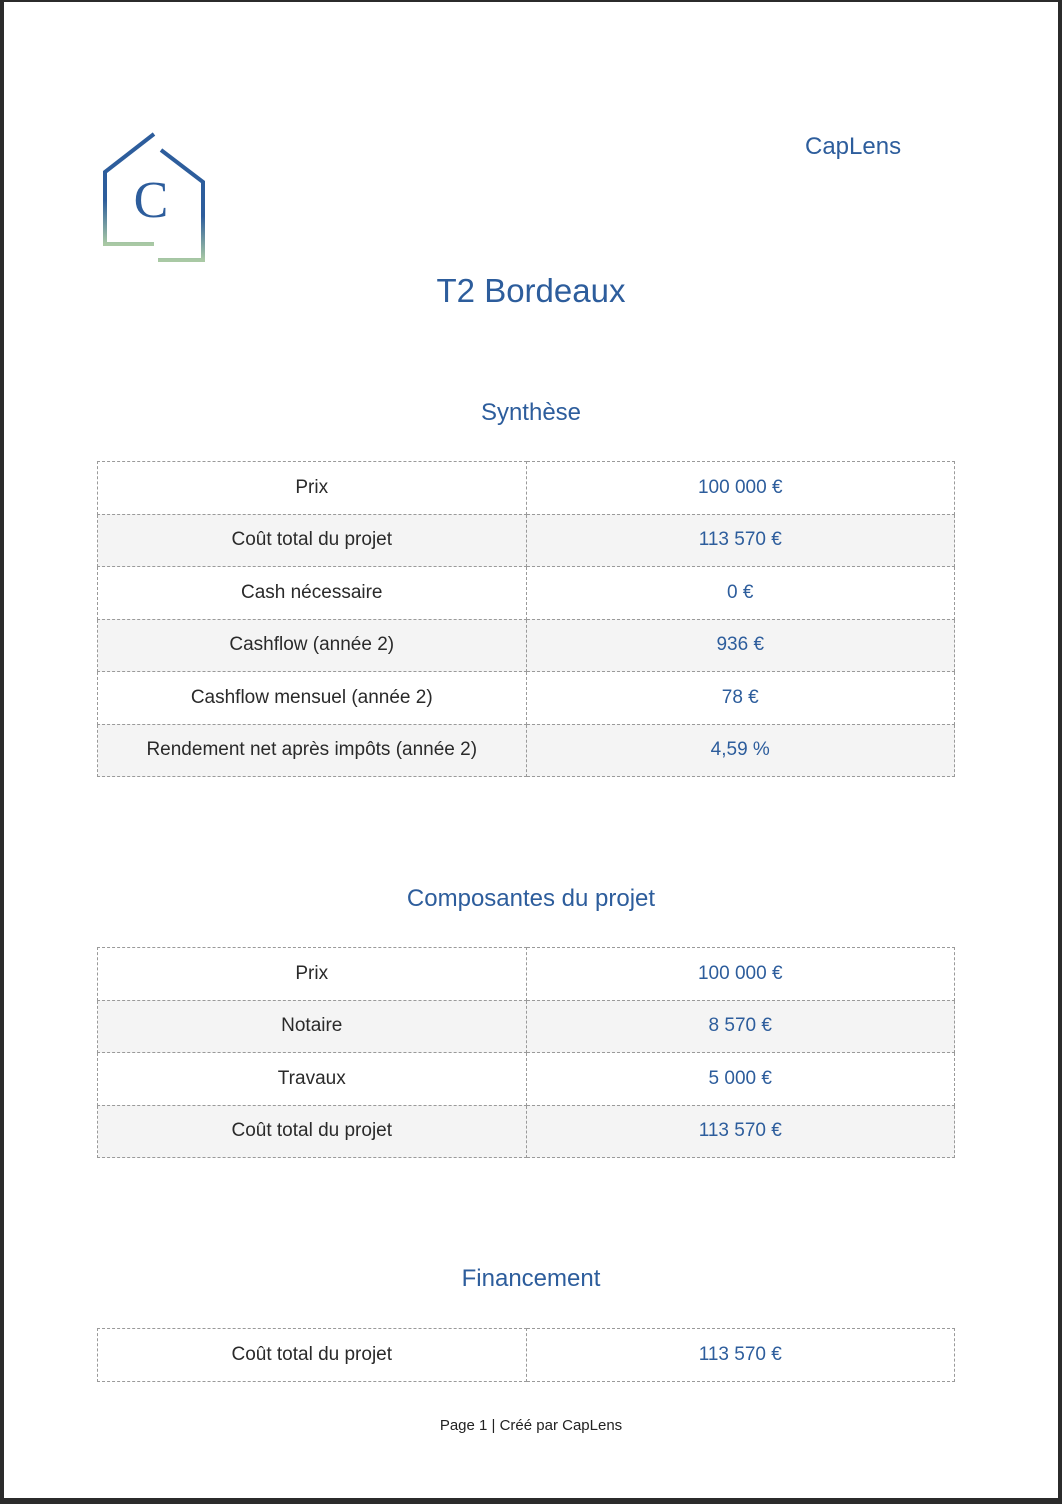 The image size is (1062, 1504). Describe the element at coordinates (853, 146) in the screenshot. I see `brand-name: CapLens` at that location.